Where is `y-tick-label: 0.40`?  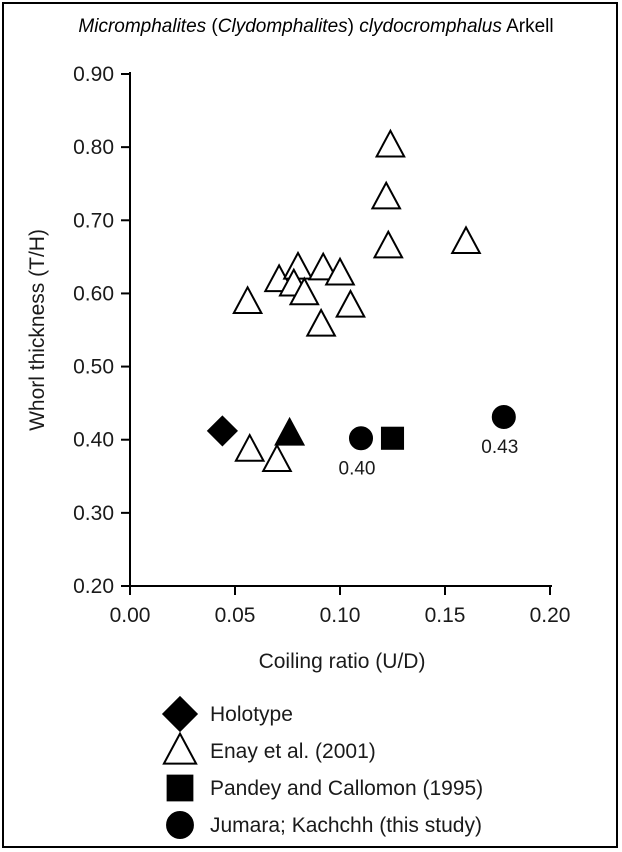 y-tick-label: 0.40 is located at coordinates (93, 440).